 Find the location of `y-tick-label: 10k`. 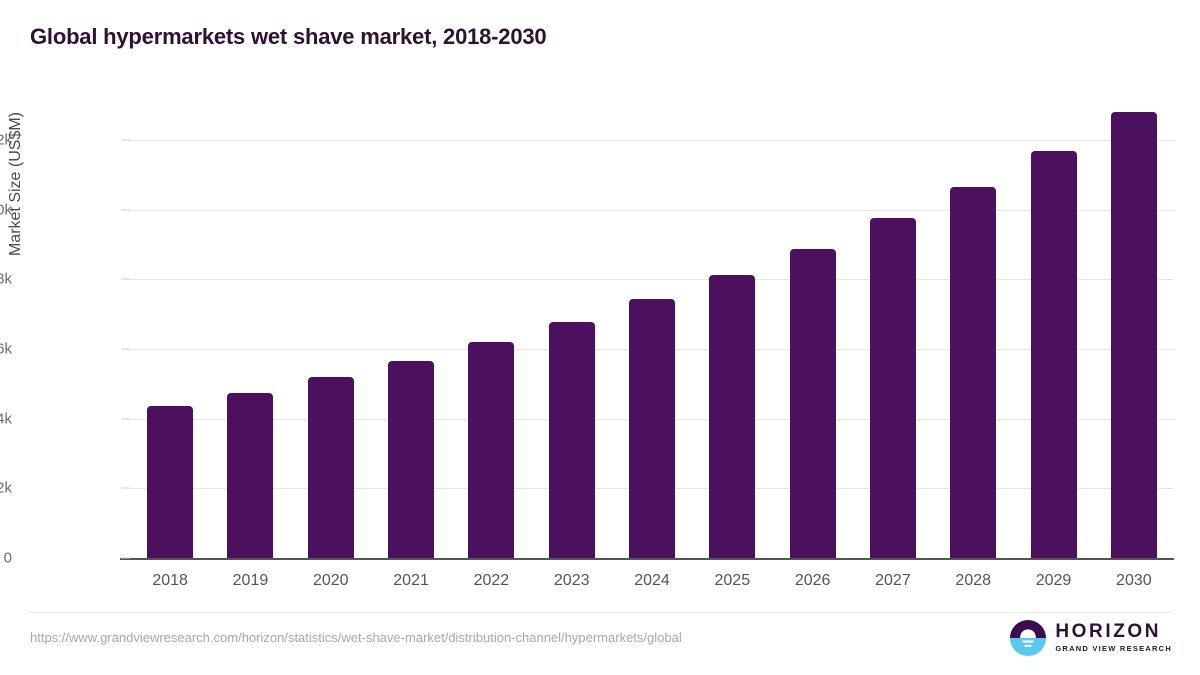

y-tick-label: 10k is located at coordinates (6, 210).